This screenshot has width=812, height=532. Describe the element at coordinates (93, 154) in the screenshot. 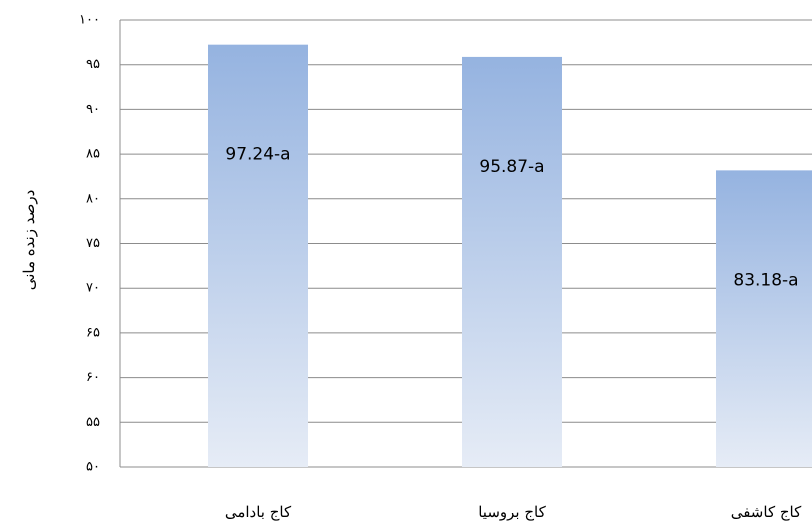

I see `y-tick-label: ۸۵` at that location.